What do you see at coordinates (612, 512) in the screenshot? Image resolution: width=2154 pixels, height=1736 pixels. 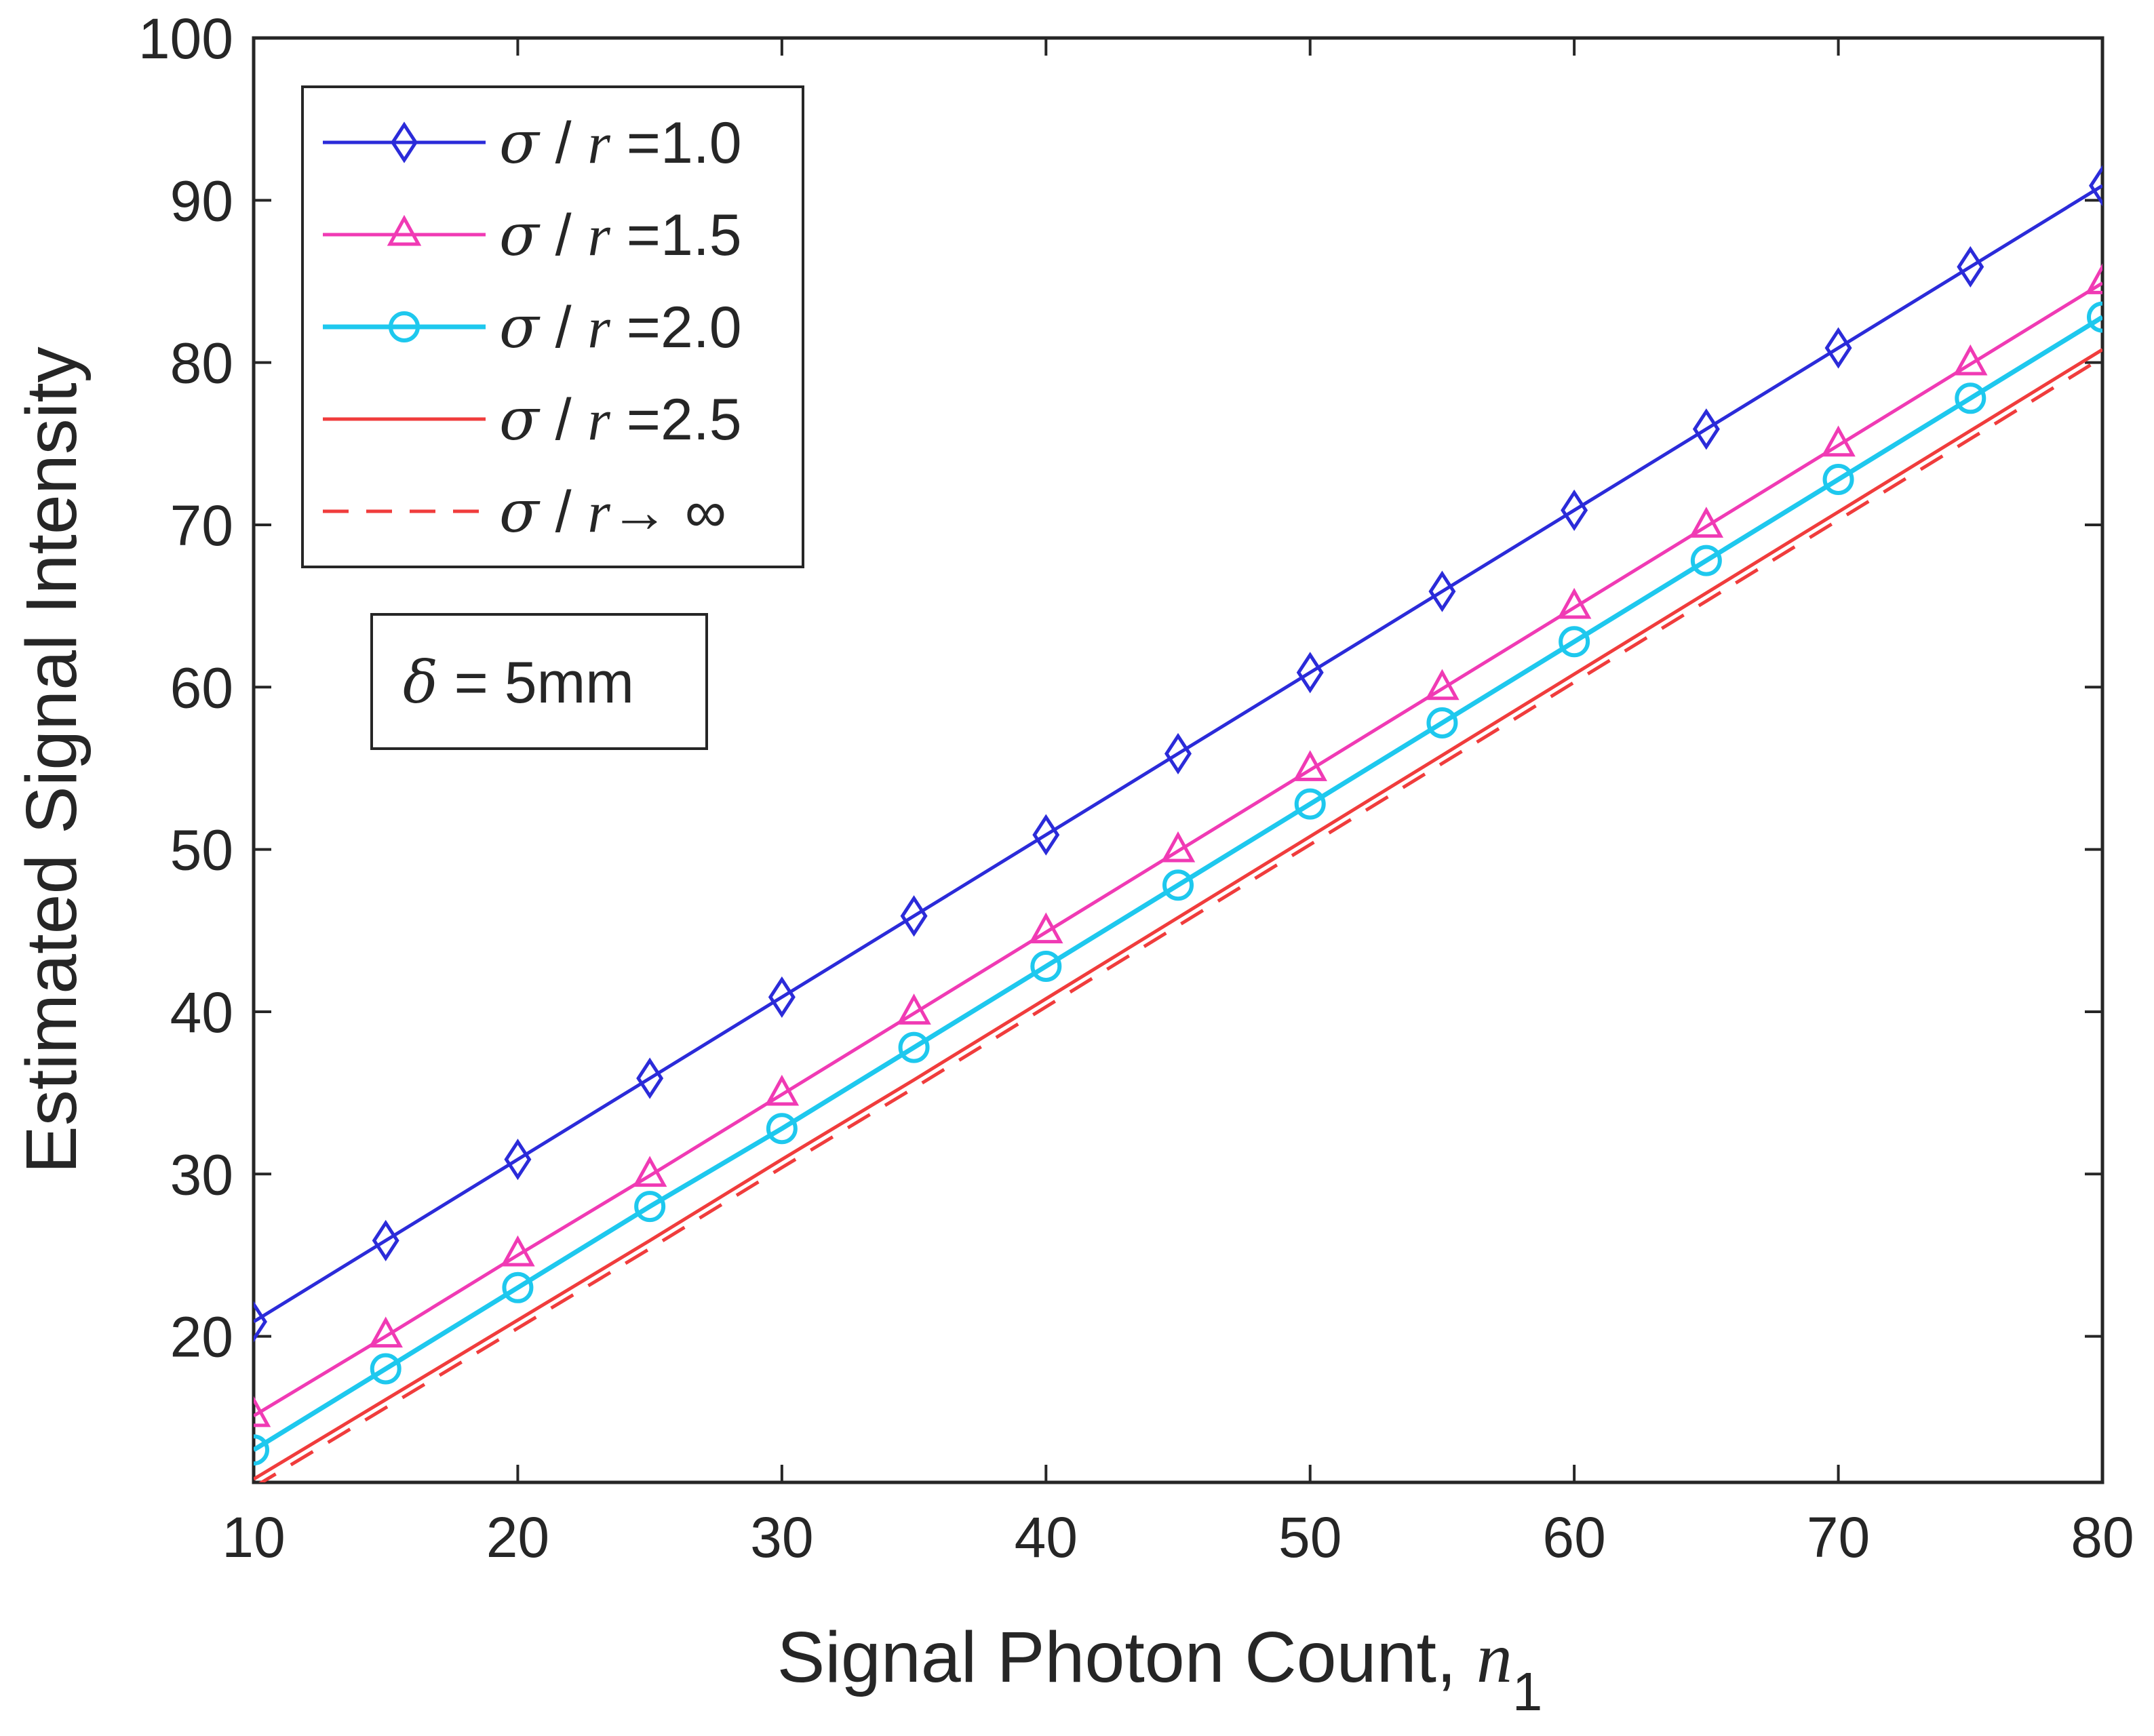 I see `legend-label: σ / r→ ∞` at bounding box center [612, 512].